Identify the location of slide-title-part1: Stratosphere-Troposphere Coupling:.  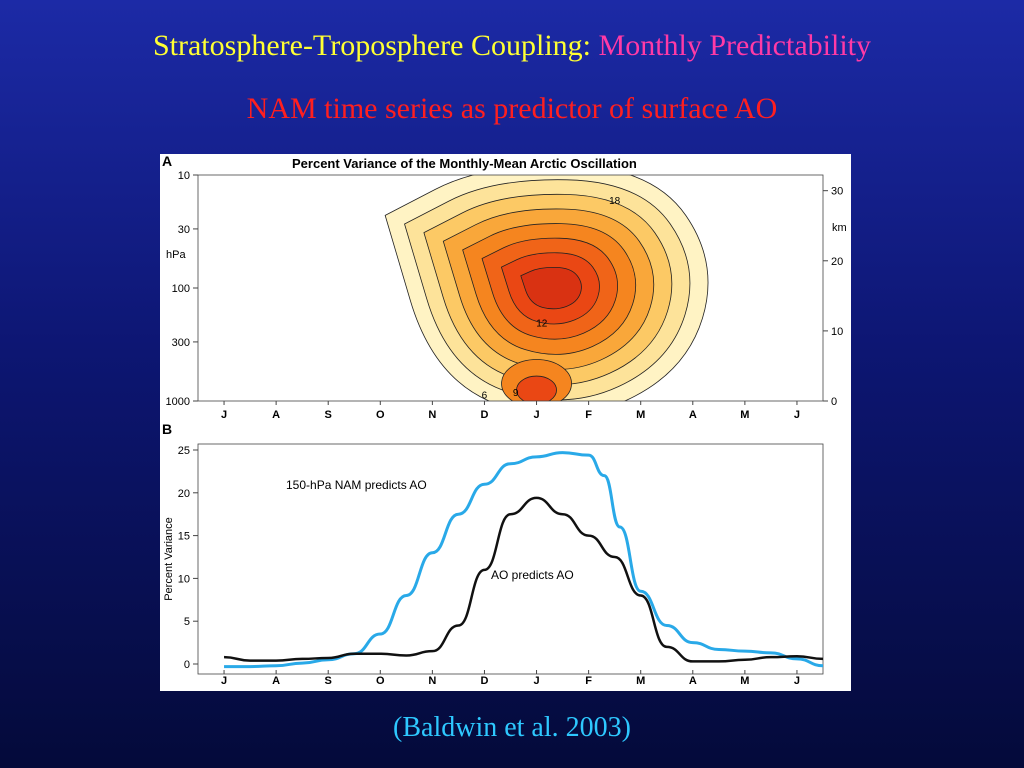
(375, 45).